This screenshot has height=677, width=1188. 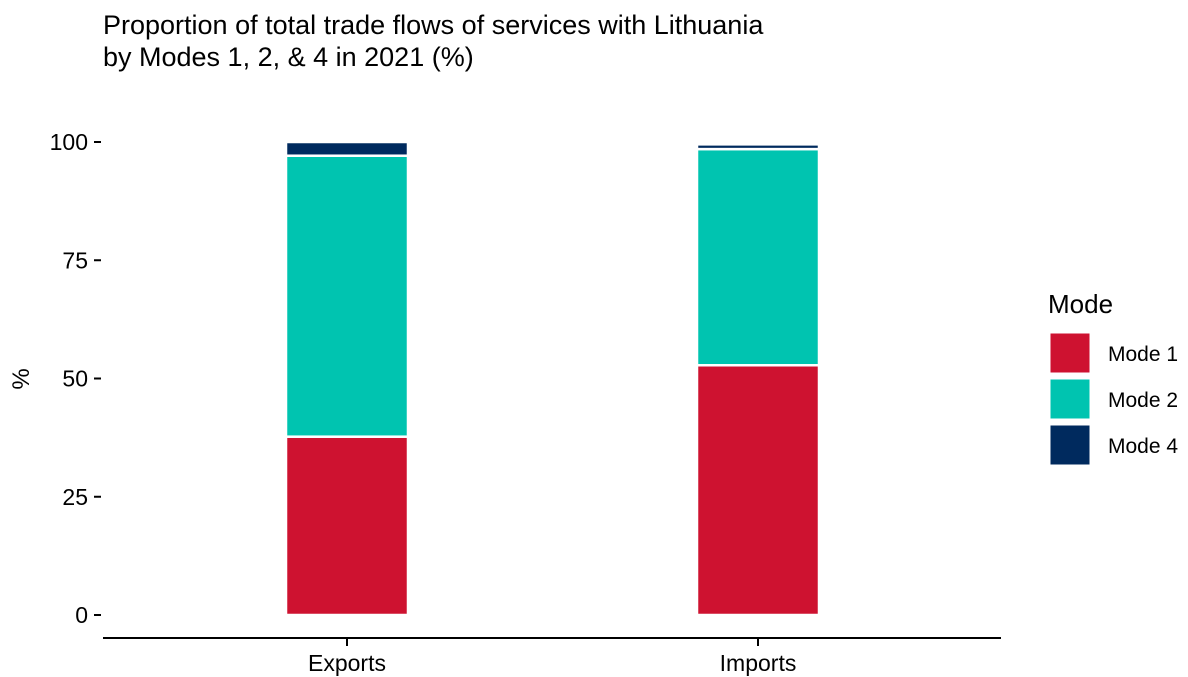 What do you see at coordinates (21, 378) in the screenshot?
I see `y-axis-title: %` at bounding box center [21, 378].